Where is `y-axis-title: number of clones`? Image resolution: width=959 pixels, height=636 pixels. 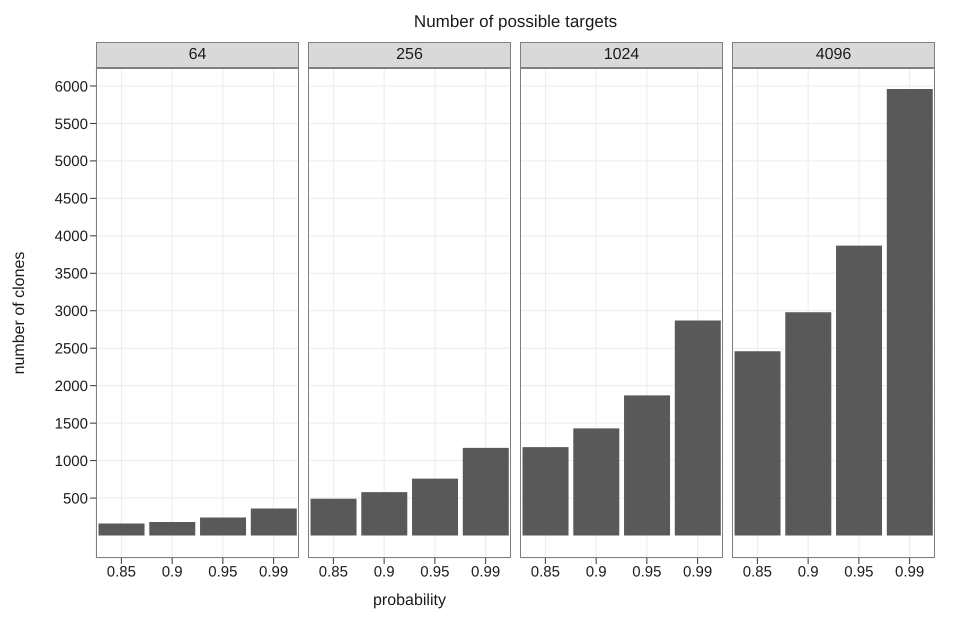 y-axis-title: number of clones is located at coordinates (19, 313).